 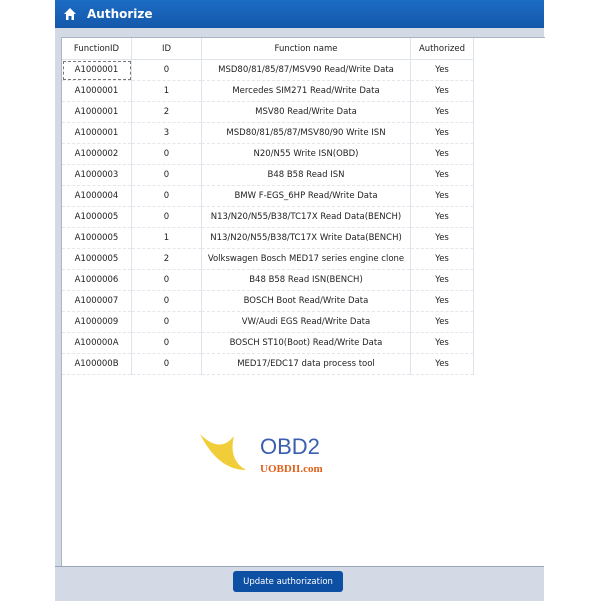 What do you see at coordinates (288, 581) in the screenshot?
I see `update-authorization-button: Update authorization` at bounding box center [288, 581].